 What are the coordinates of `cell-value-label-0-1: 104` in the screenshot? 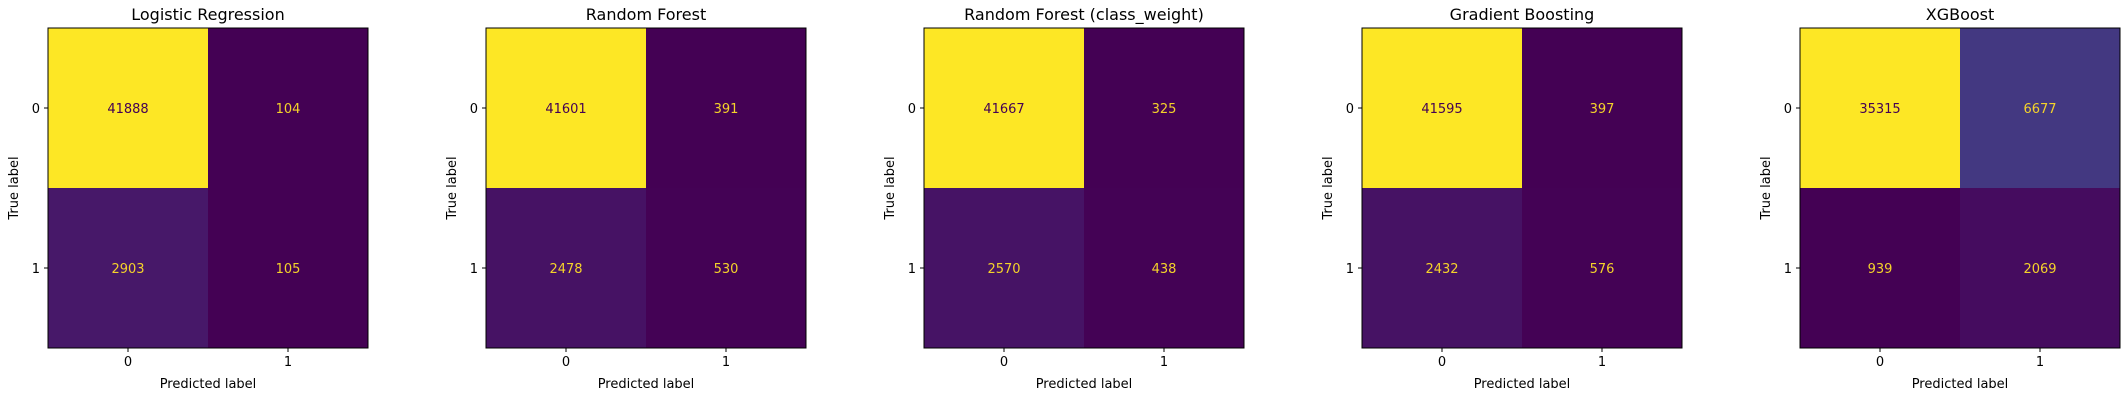 It's located at (288, 109).